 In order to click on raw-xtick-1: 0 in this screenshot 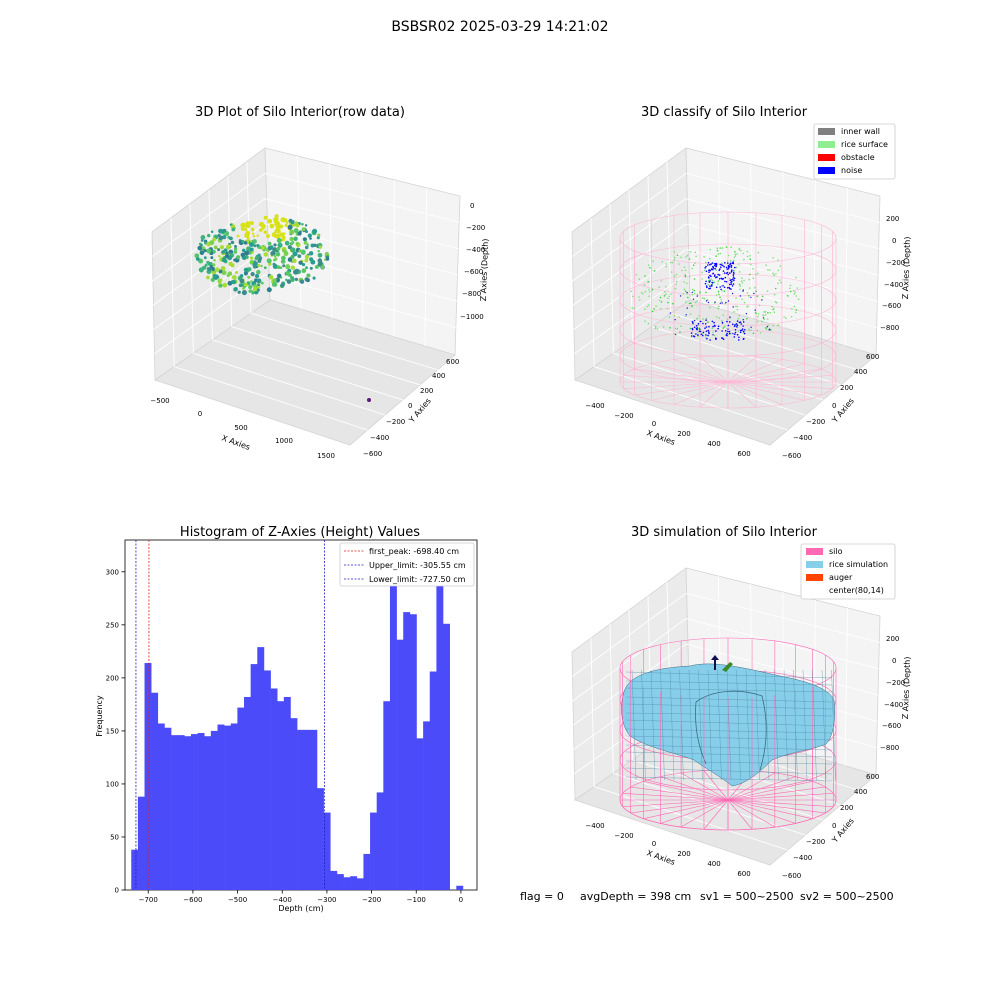, I will do `click(200, 414)`.